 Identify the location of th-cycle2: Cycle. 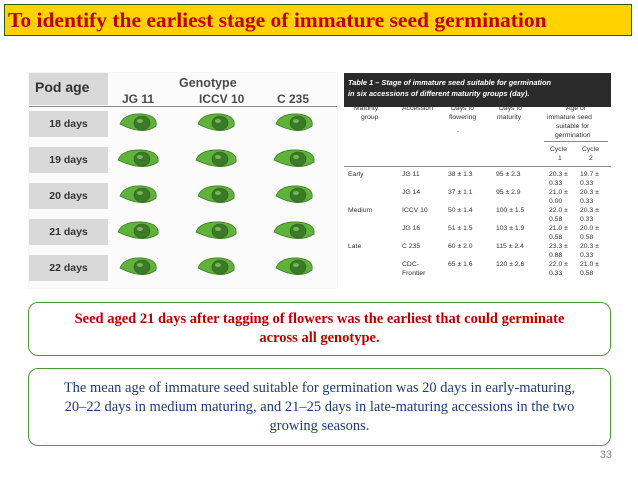
(590, 149).